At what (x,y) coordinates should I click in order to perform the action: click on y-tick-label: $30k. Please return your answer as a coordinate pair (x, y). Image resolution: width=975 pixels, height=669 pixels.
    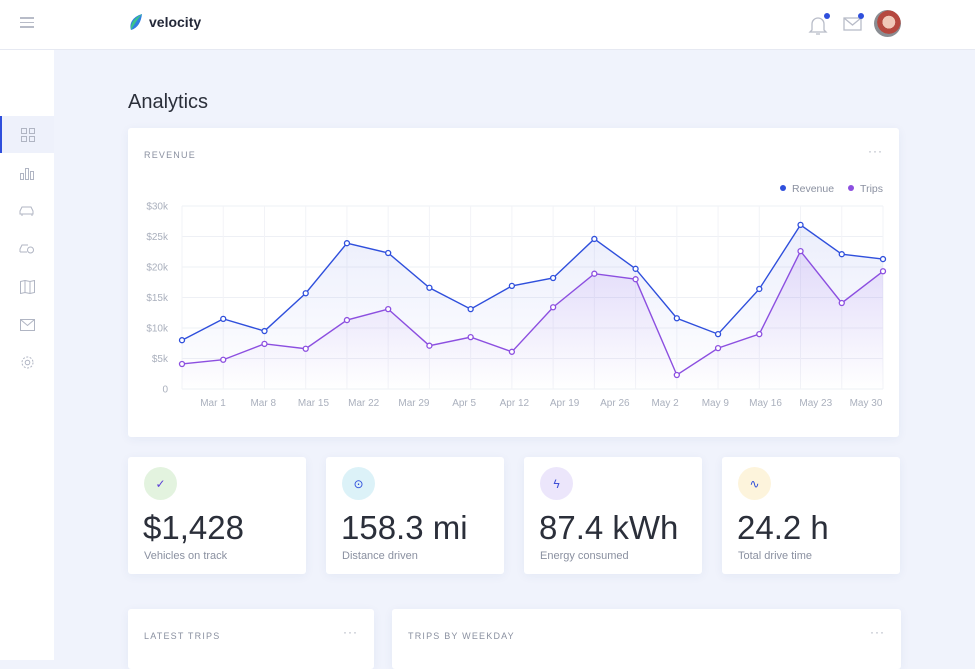
    Looking at the image, I should click on (157, 207).